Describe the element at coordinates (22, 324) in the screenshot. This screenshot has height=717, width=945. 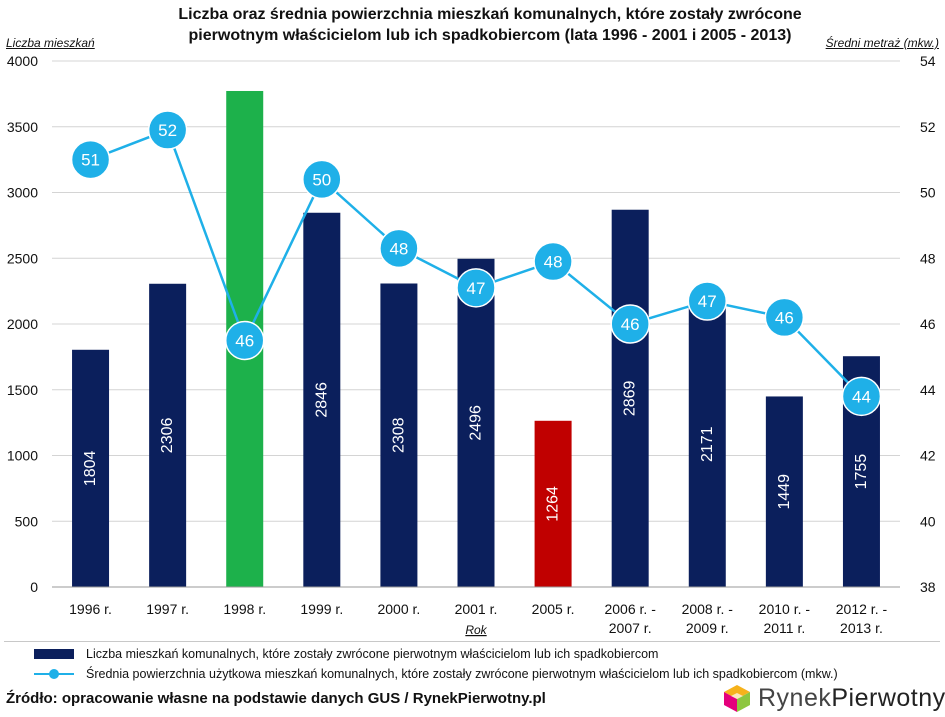
I see `y-tick-label: 2000` at that location.